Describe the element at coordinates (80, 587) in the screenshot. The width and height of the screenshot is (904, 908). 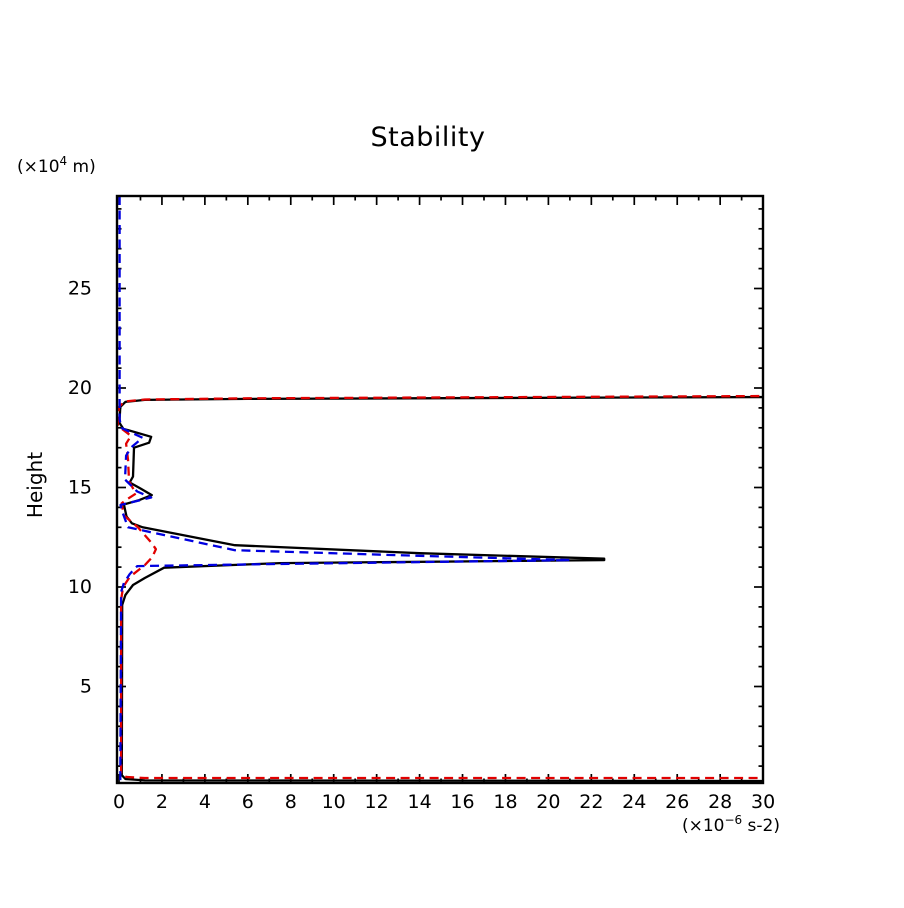
I see `y-tick-label: 10` at that location.